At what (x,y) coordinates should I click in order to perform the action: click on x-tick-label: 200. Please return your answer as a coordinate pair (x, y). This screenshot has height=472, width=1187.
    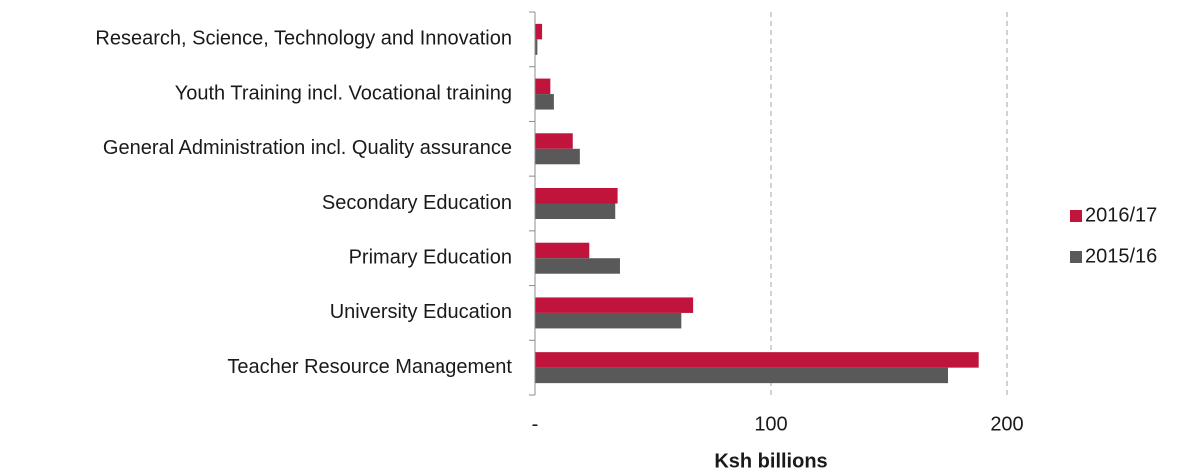
    Looking at the image, I should click on (1006, 424).